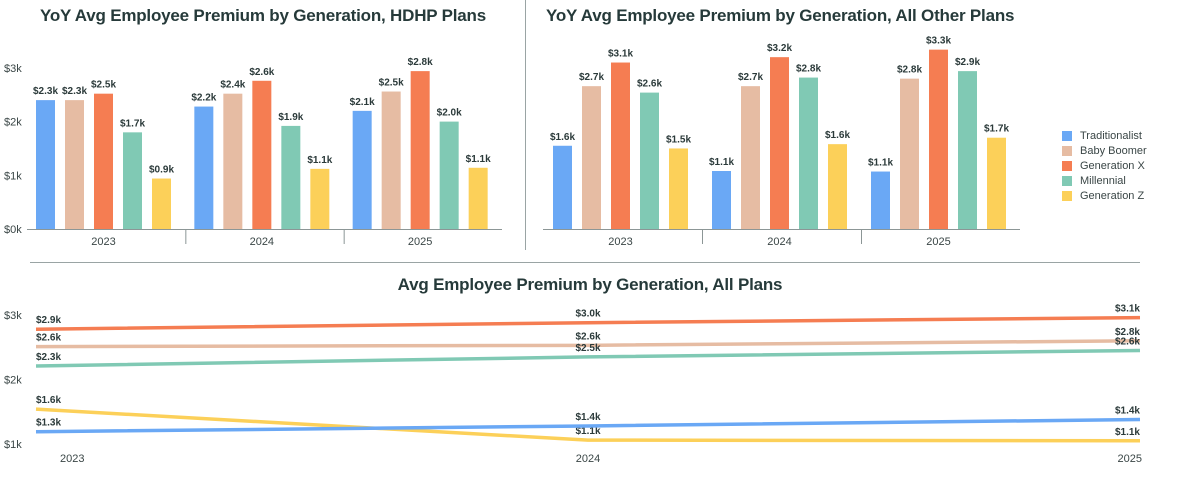  I want to click on chart1-label-millennial-2025: $2.9k, so click(967, 62).